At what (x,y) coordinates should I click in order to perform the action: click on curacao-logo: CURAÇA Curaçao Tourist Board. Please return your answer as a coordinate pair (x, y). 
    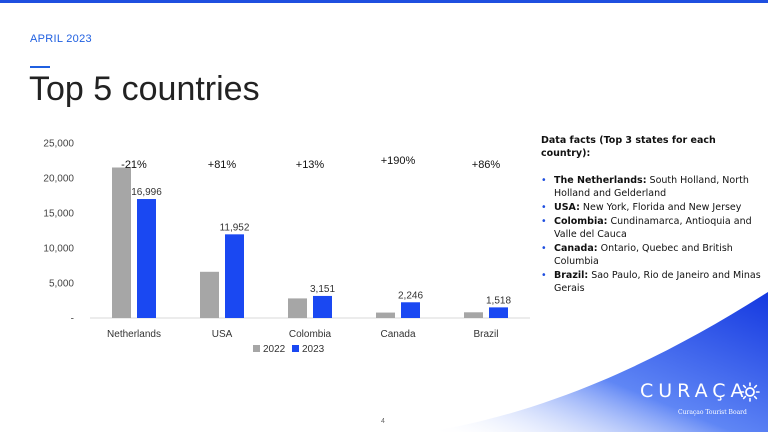
    Looking at the image, I should click on (700, 402).